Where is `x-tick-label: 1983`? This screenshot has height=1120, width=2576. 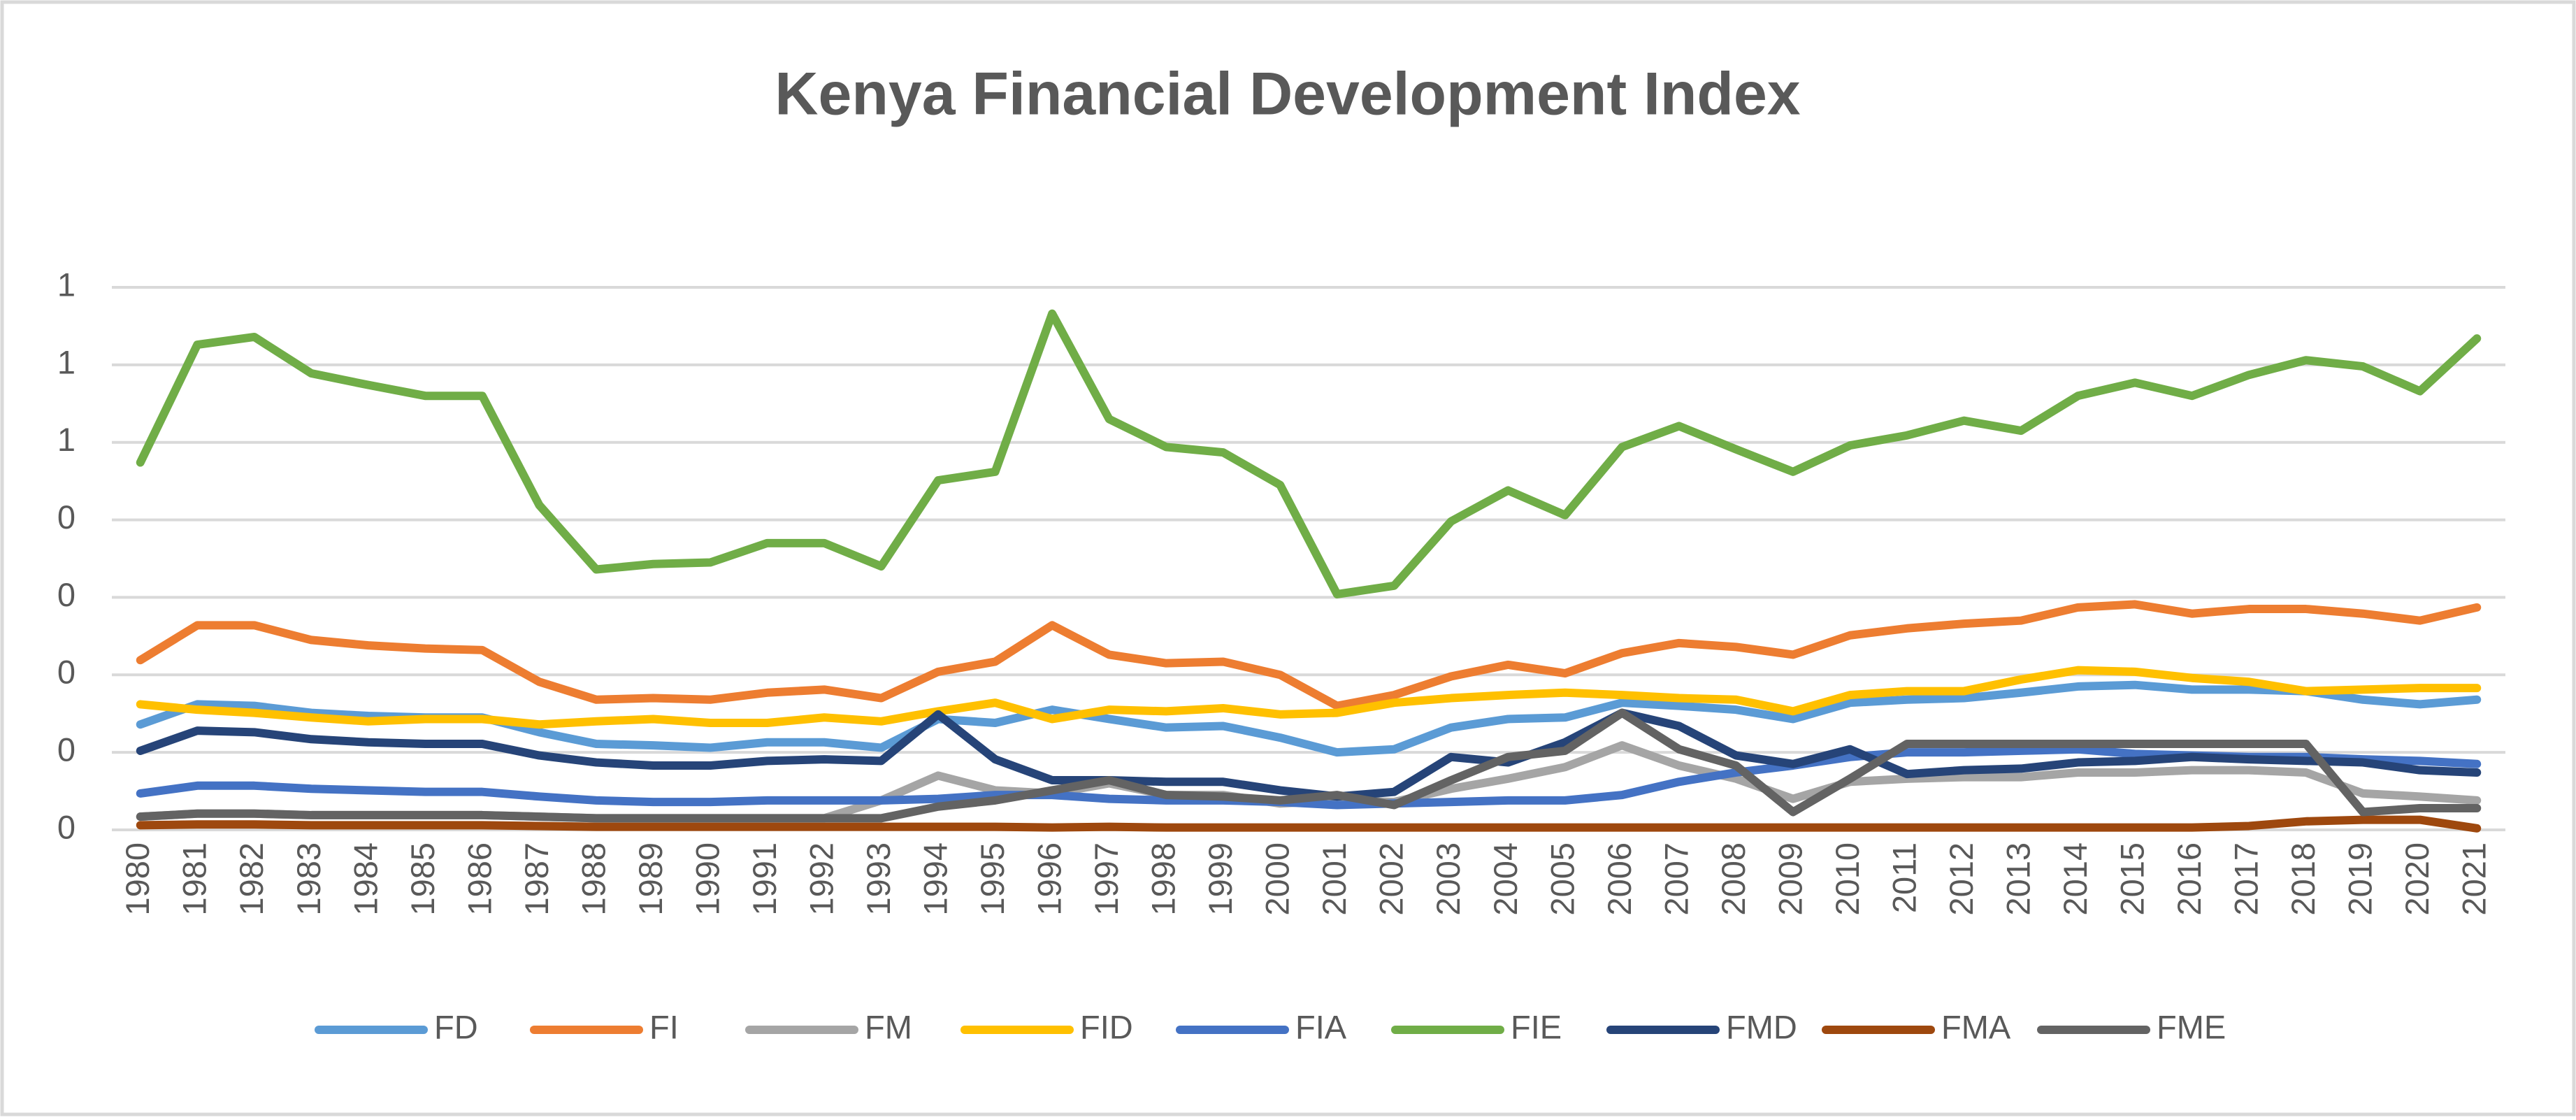 x-tick-label: 1983 is located at coordinates (308, 879).